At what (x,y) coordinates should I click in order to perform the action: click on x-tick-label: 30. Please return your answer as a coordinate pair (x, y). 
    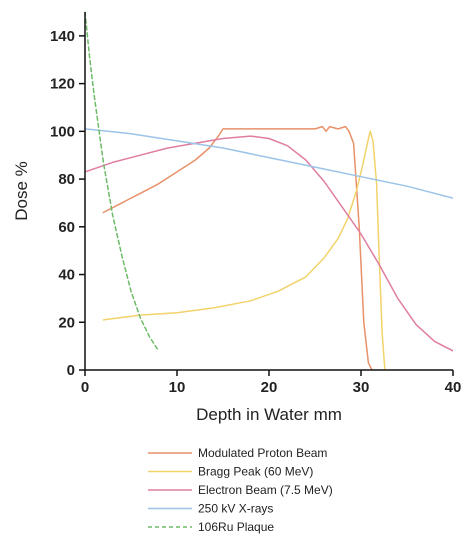
    Looking at the image, I should click on (361, 387).